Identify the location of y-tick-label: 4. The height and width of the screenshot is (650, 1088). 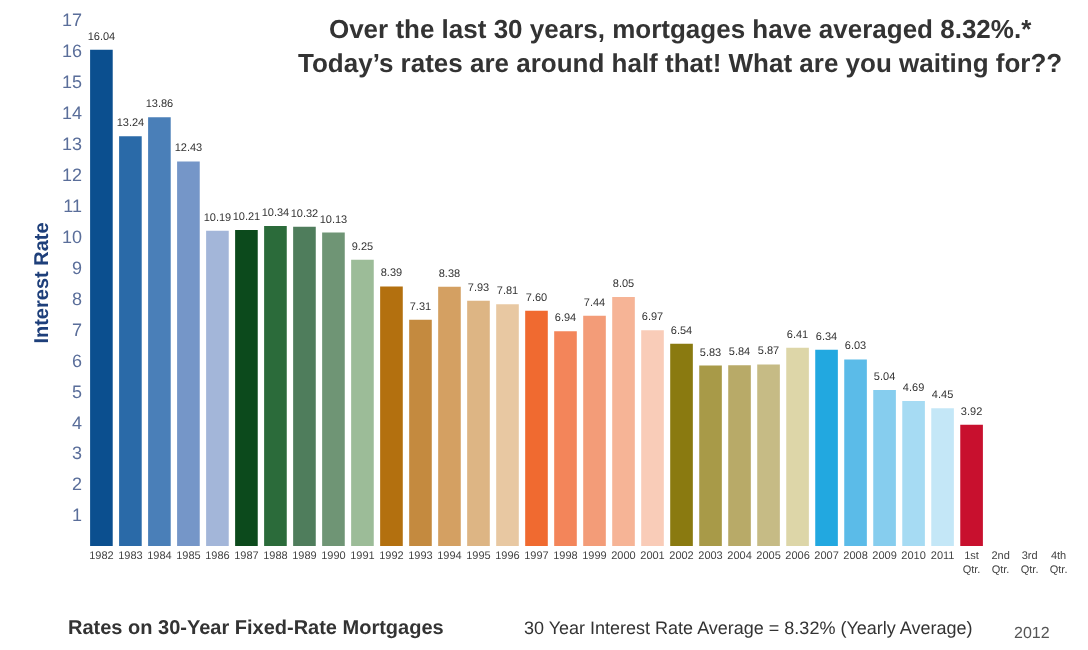
(76, 422).